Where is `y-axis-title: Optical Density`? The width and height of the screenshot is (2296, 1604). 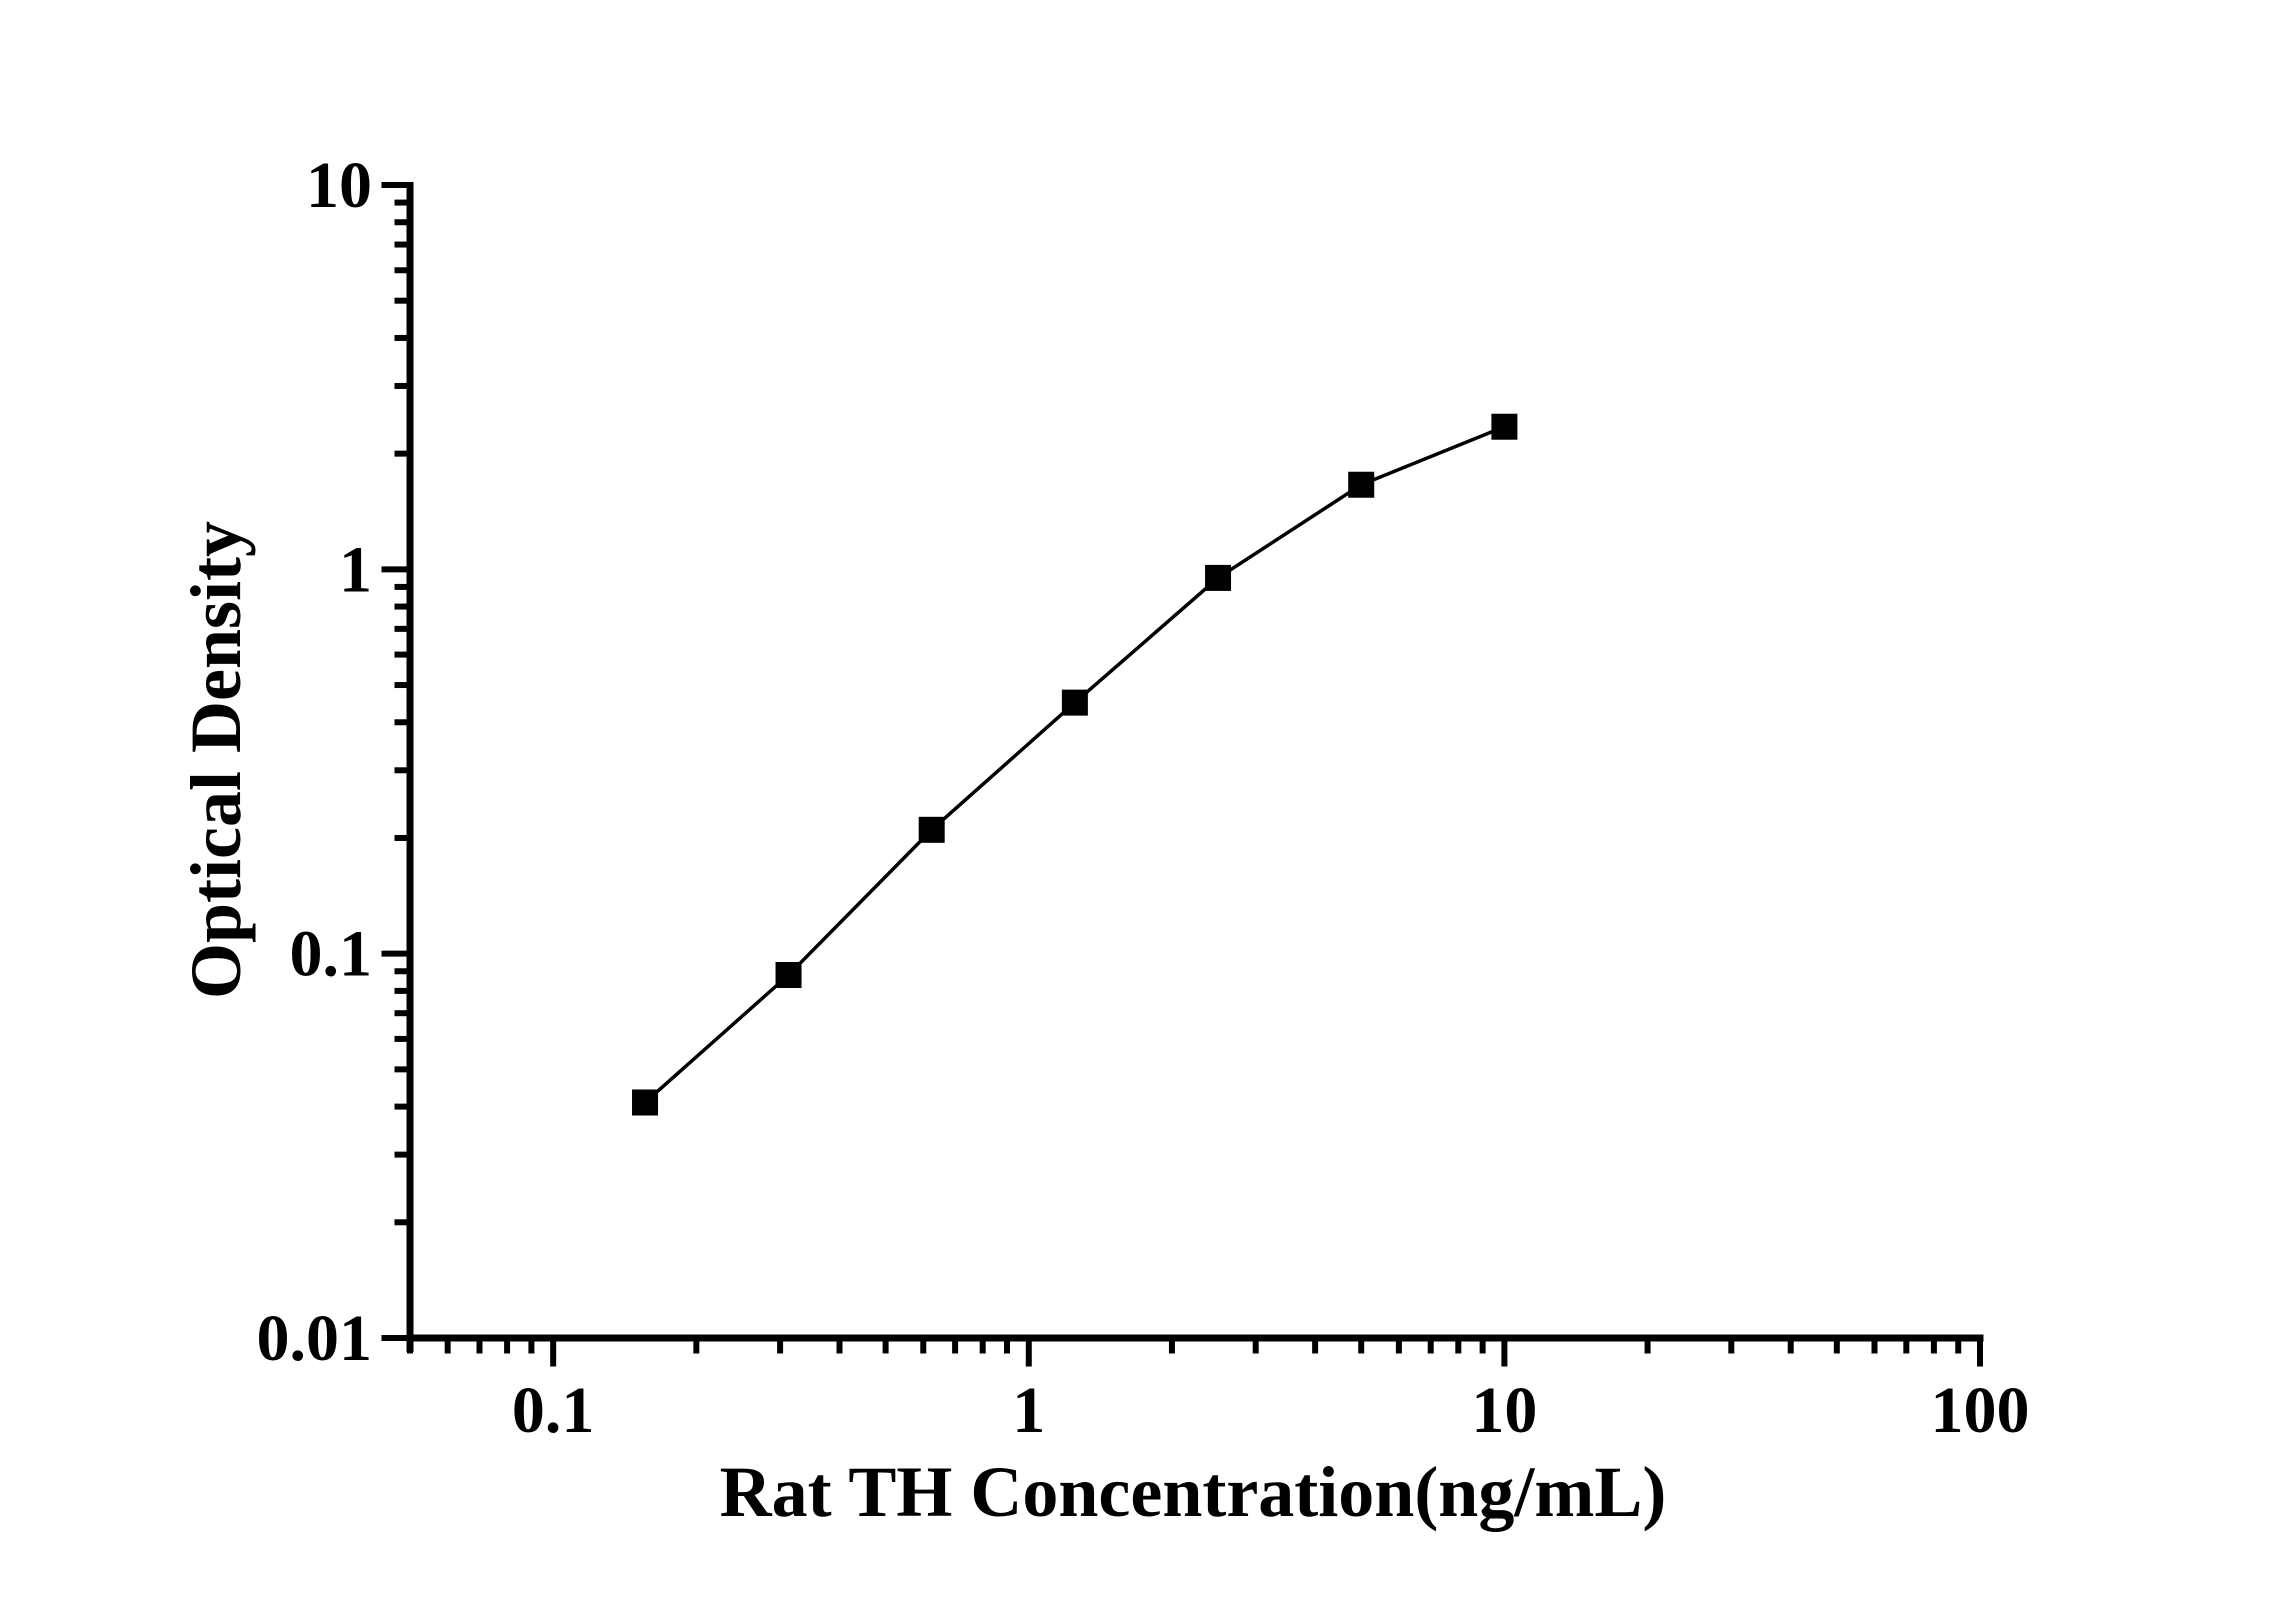
y-axis-title: Optical Density is located at coordinates (216, 760).